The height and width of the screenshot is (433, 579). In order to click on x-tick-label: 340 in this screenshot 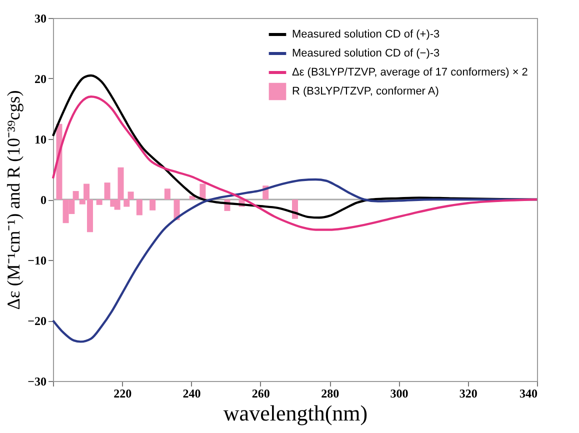, I will do `click(529, 393)`.